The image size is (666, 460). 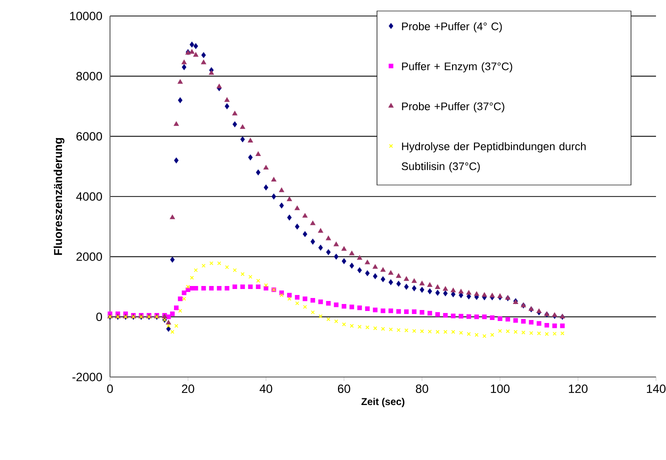 What do you see at coordinates (453, 107) in the screenshot?
I see `legend-label: Probe +Puffer (37°C)` at bounding box center [453, 107].